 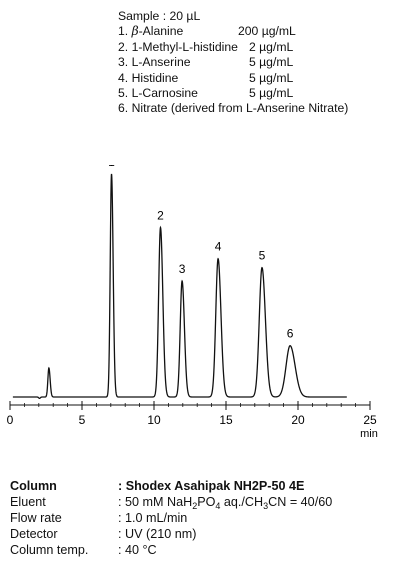 I want to click on sample-item: 3. L-Anserine 5 µg/mL, so click(x=206, y=62).